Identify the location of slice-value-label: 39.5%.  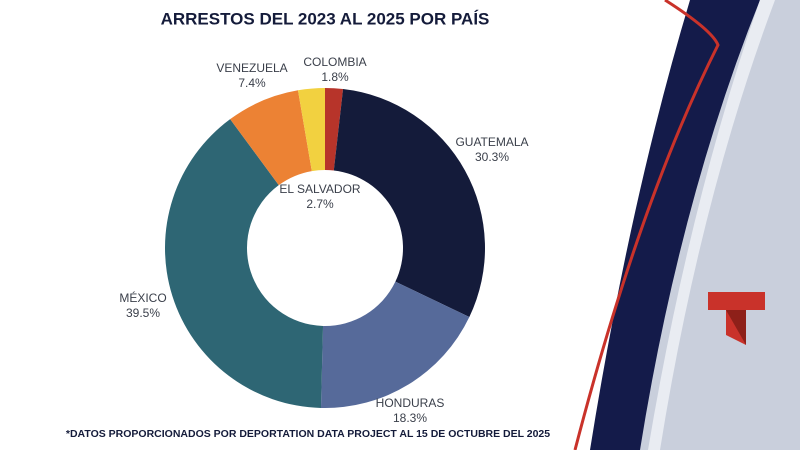
(143, 313).